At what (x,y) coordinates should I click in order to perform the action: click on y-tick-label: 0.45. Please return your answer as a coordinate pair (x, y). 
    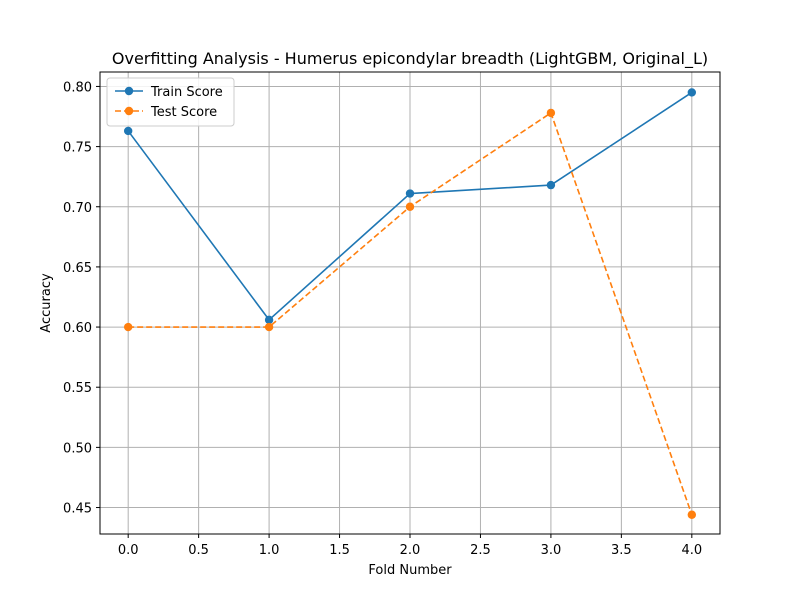
    Looking at the image, I should click on (77, 509).